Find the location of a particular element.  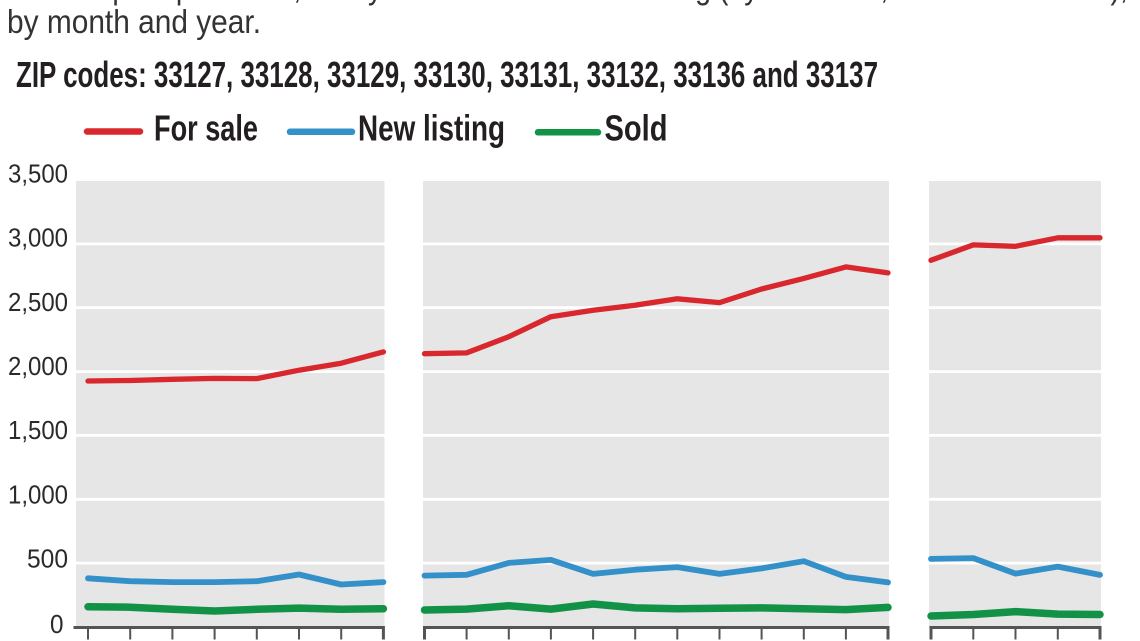

svg-text: by month and year. is located at coordinates (134, 21).